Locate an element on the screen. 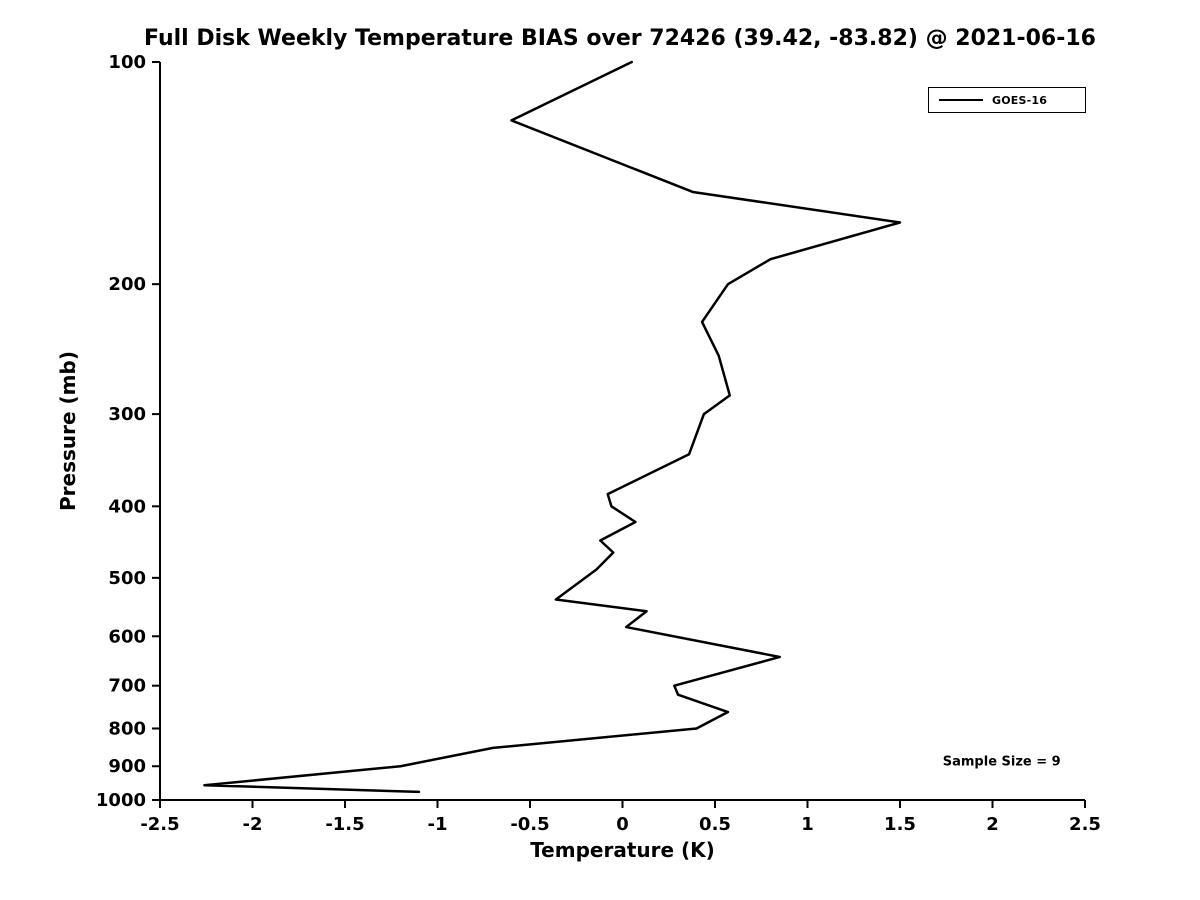 The height and width of the screenshot is (900, 1200). y-tick-label: 200 is located at coordinates (127, 284).